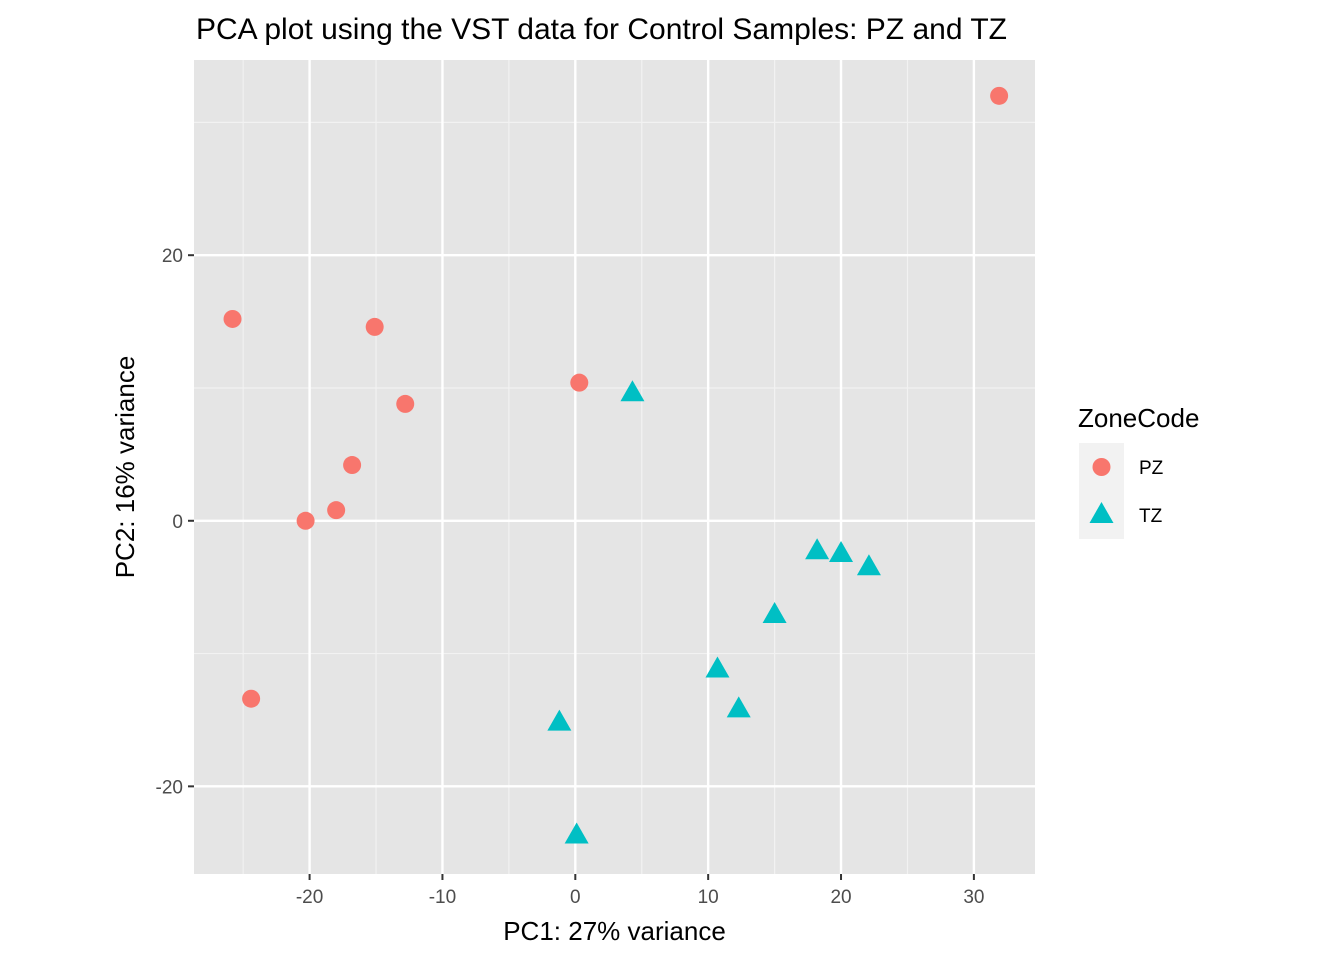 Image resolution: width=1344 pixels, height=960 pixels. Describe the element at coordinates (614, 931) in the screenshot. I see `x-axis-title: PC1: 27% variance` at that location.